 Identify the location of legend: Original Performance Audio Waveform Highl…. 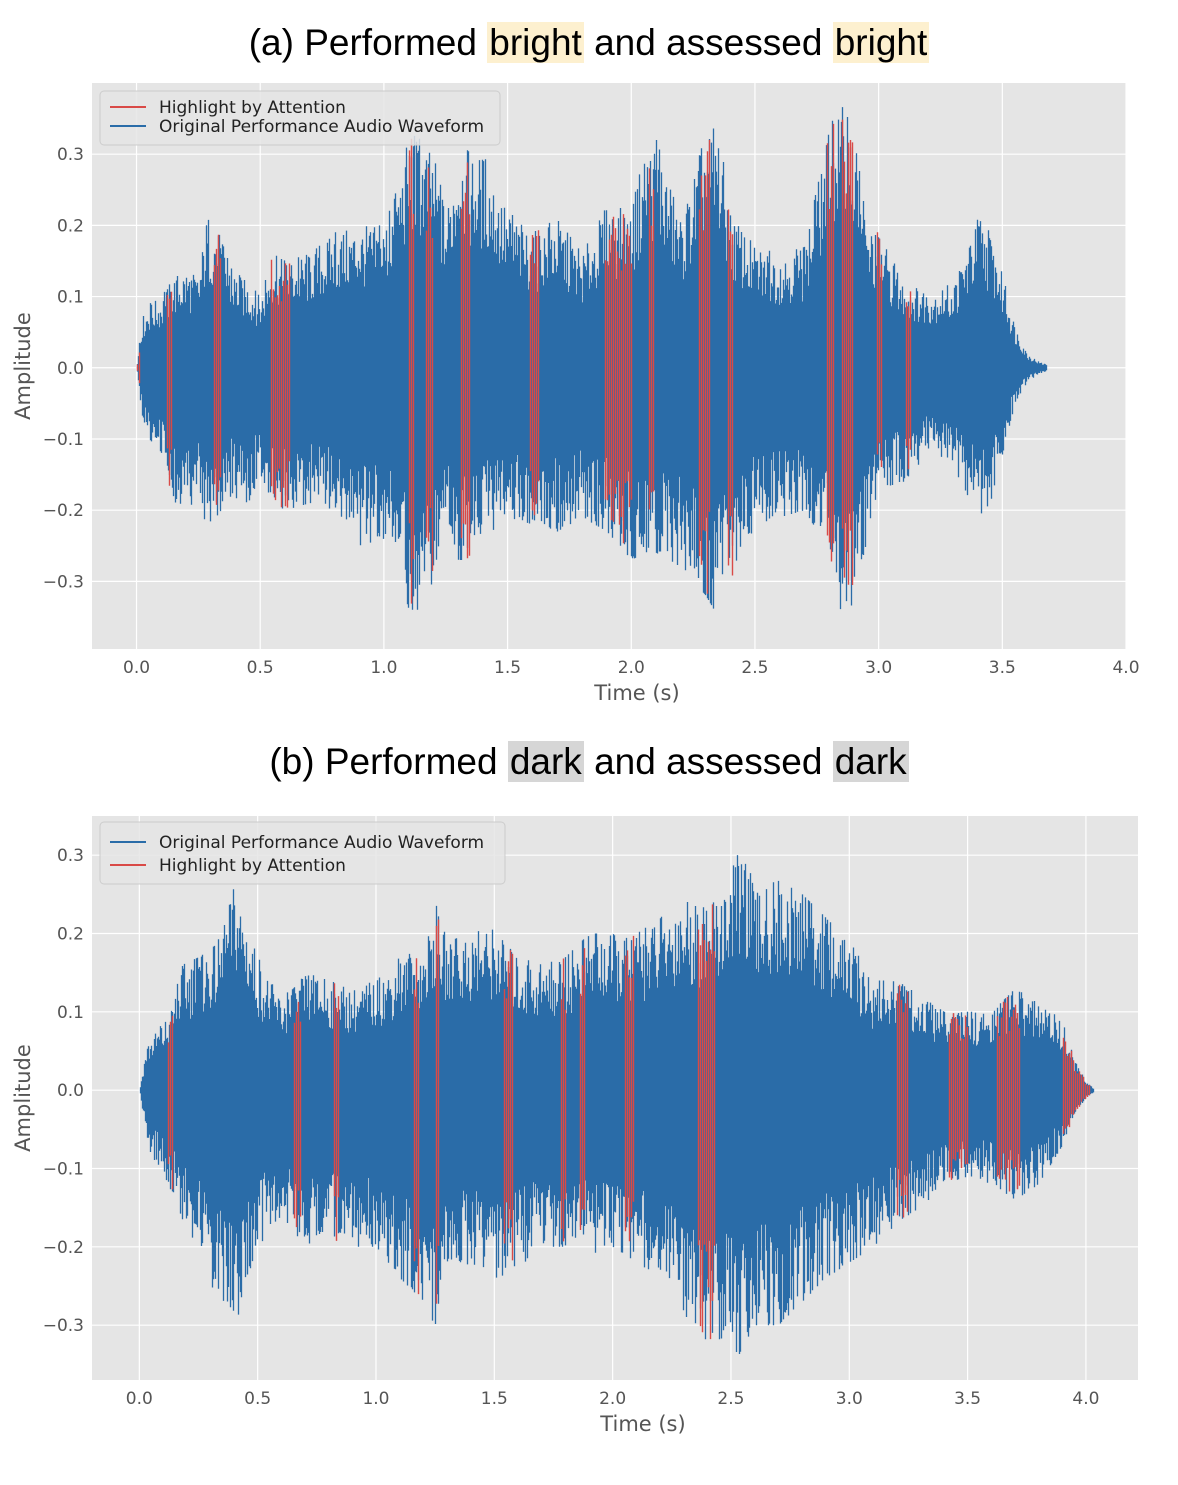
(302, 853).